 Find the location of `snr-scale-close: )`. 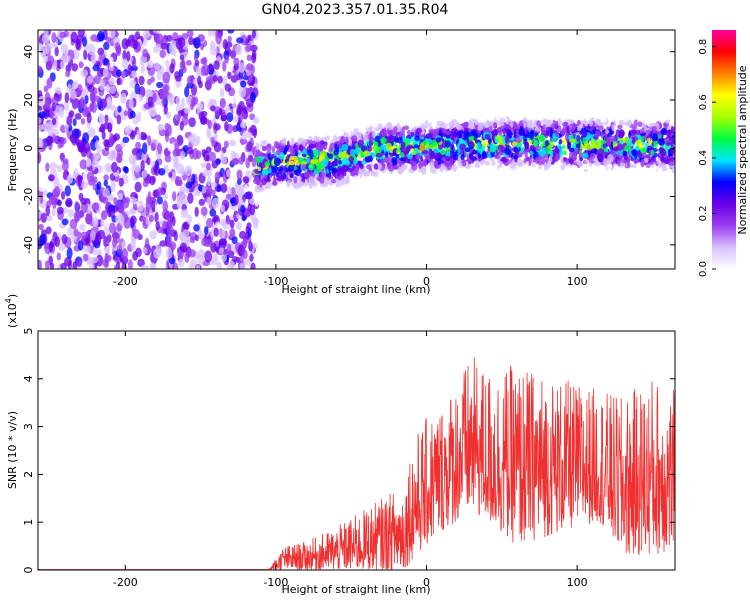

snr-scale-close: ) is located at coordinates (12, 296).